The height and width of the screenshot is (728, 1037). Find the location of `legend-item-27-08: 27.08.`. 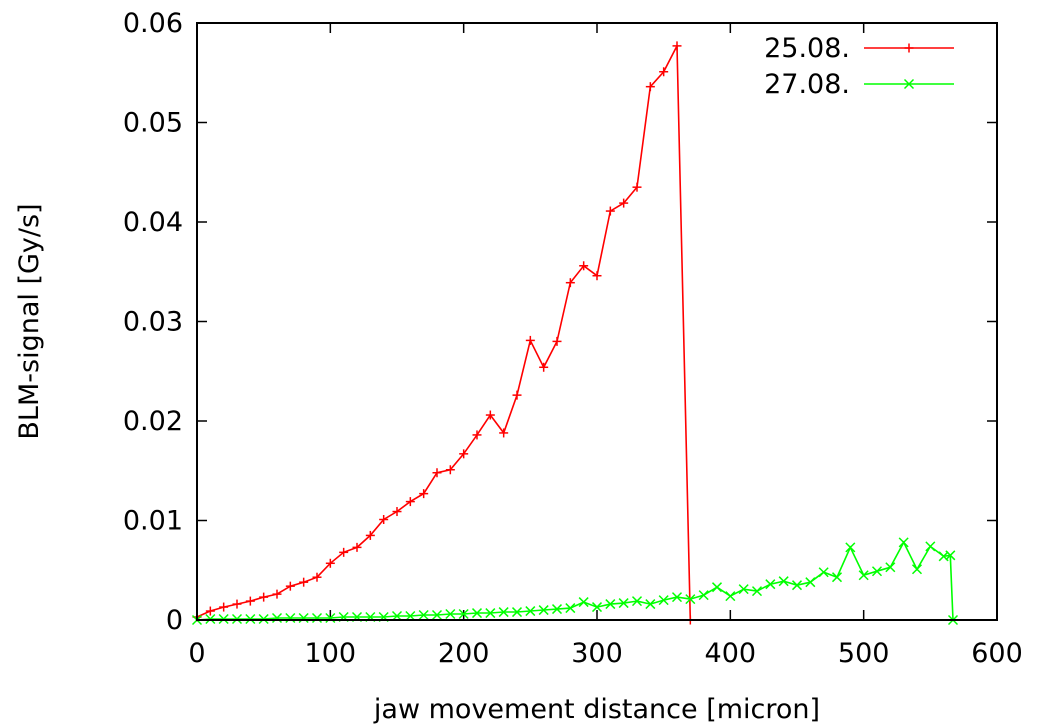

legend-item-27-08: 27.08. is located at coordinates (859, 84).